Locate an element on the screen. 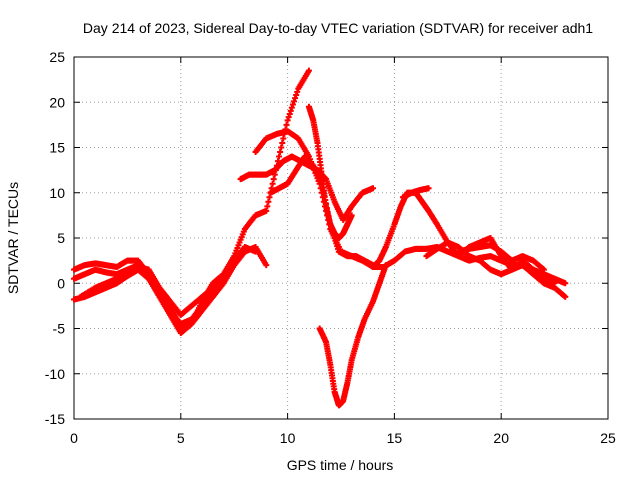  x-tick-label: 25 is located at coordinates (608, 438).